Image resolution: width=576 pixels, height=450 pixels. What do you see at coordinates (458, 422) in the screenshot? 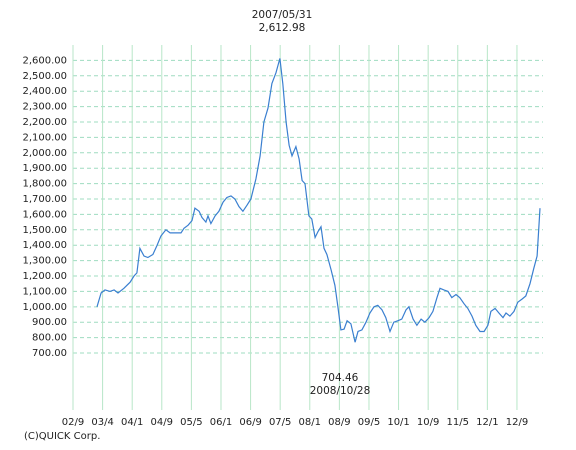
I see `x-tick-label: 11/5` at bounding box center [458, 422].